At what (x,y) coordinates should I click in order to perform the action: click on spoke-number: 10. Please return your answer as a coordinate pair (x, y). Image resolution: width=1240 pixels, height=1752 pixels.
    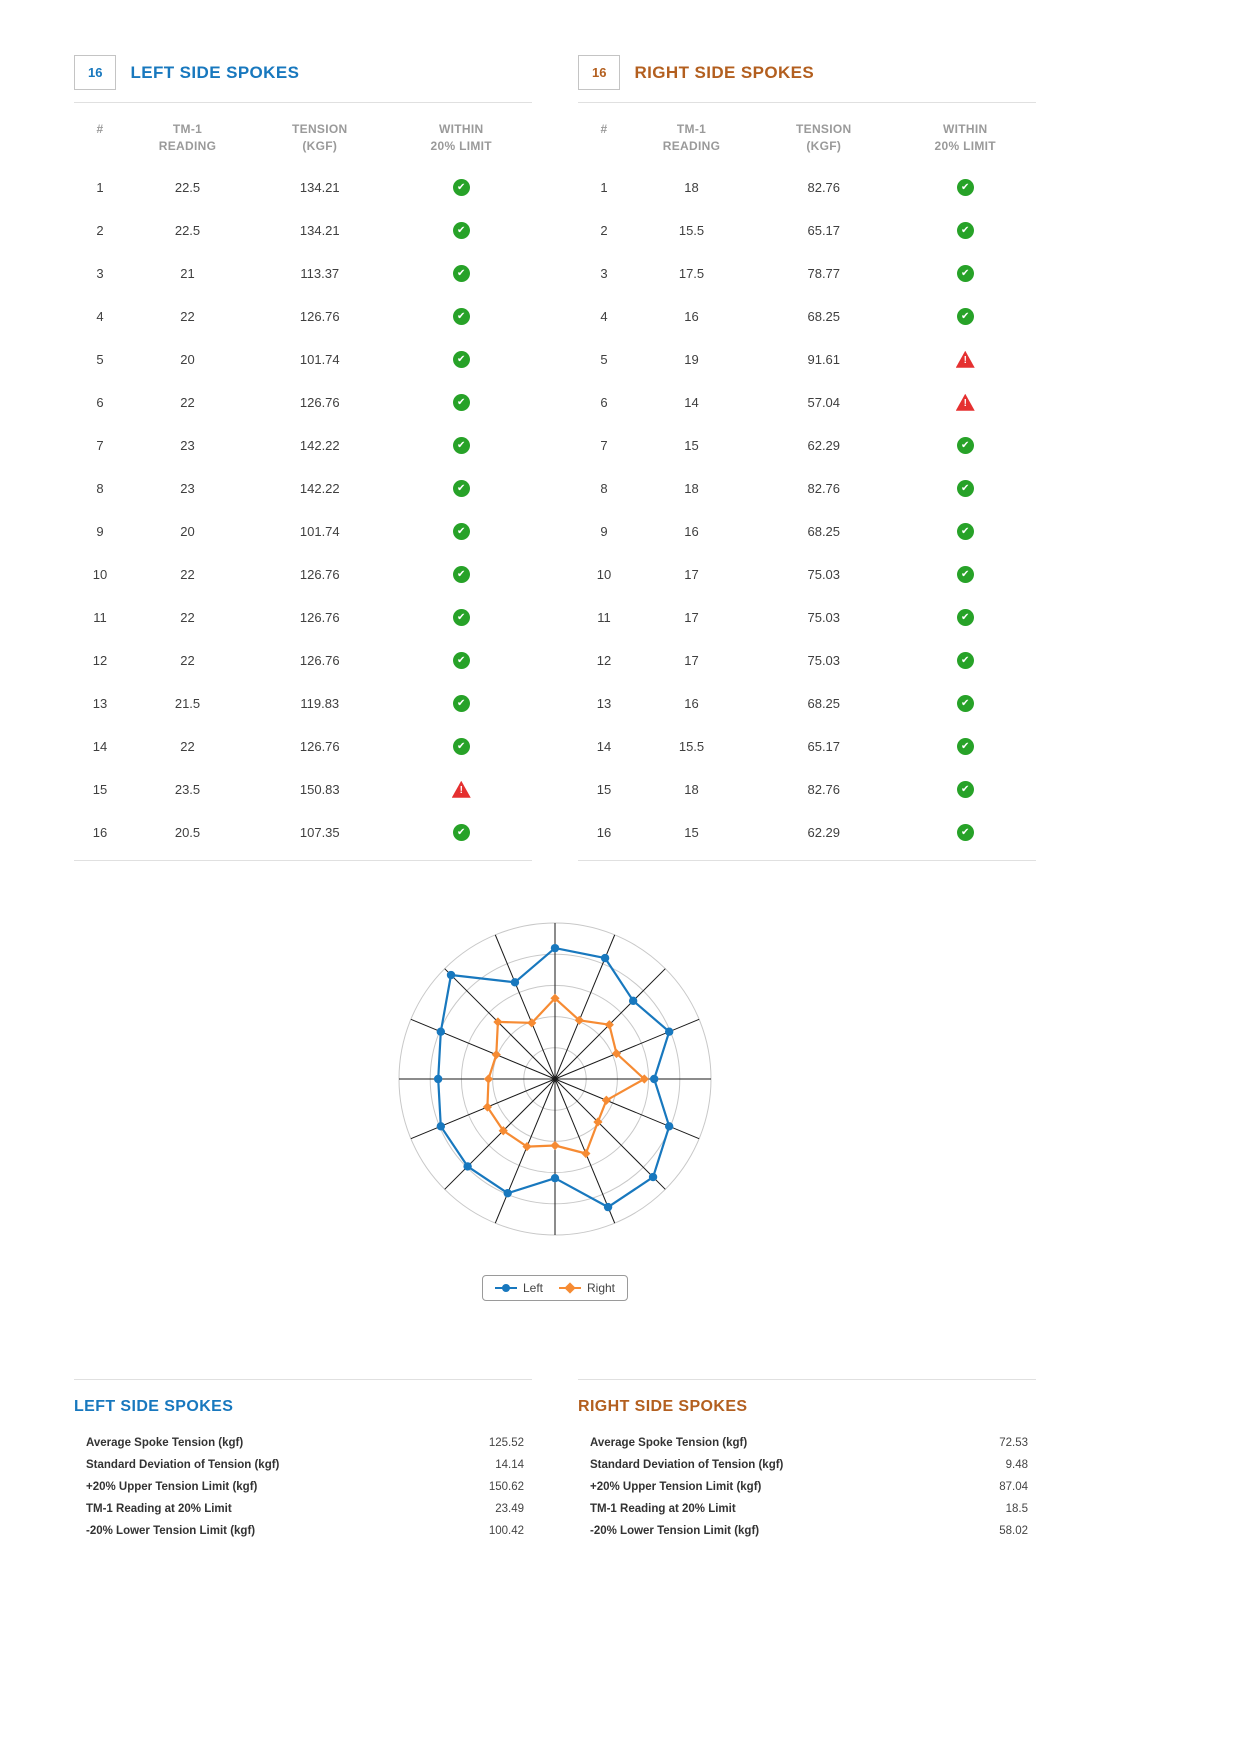
    Looking at the image, I should click on (604, 574).